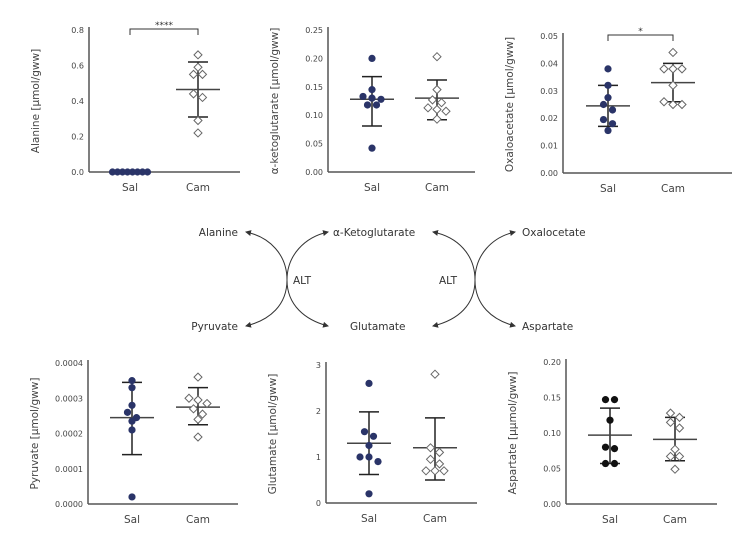 The image size is (734, 559). I want to click on y-tick-label: 0.15, so click(314, 87).